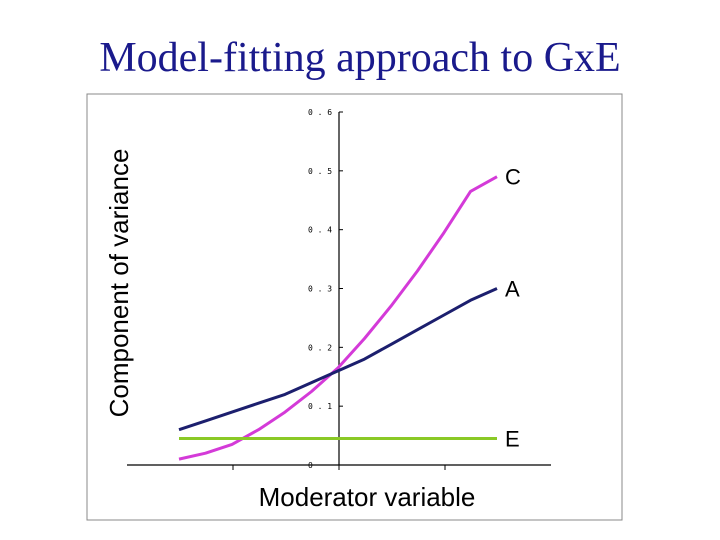 This screenshot has width=720, height=540. Describe the element at coordinates (119, 283) in the screenshot. I see `y-axis-title: Component of variance` at that location.